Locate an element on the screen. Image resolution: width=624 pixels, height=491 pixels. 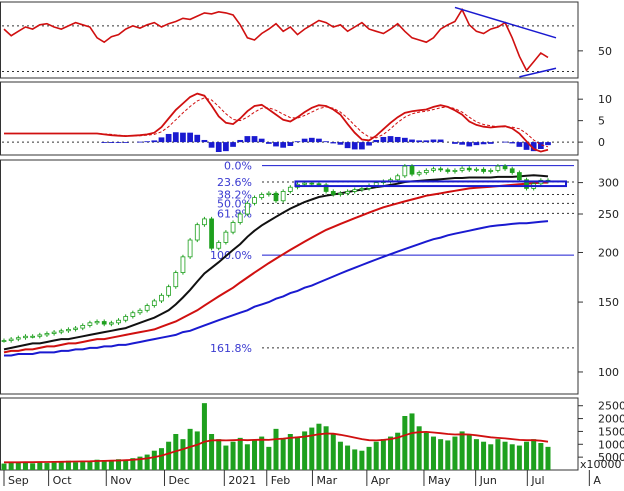
oscillator-panel: 50 is located at coordinates (307, 42).